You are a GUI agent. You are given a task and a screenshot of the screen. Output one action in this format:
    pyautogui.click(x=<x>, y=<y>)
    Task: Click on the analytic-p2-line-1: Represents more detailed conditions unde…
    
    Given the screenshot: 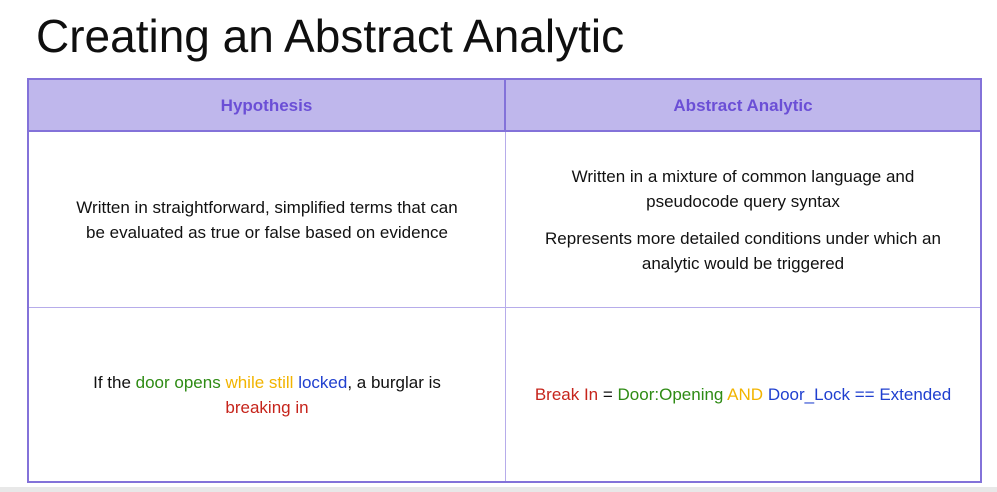 What is the action you would take?
    pyautogui.click(x=743, y=238)
    